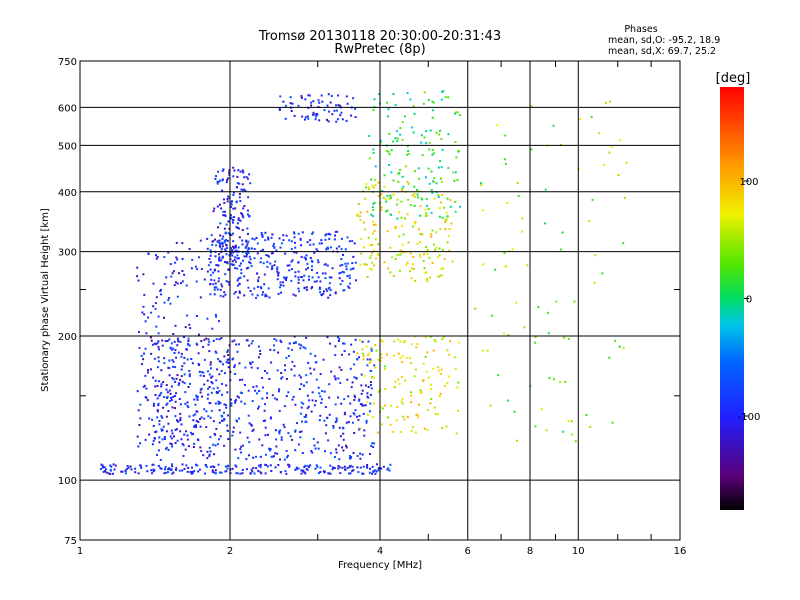 Image resolution: width=800 pixels, height=600 pixels. I want to click on colorbar-tick-label: 0, so click(749, 300).